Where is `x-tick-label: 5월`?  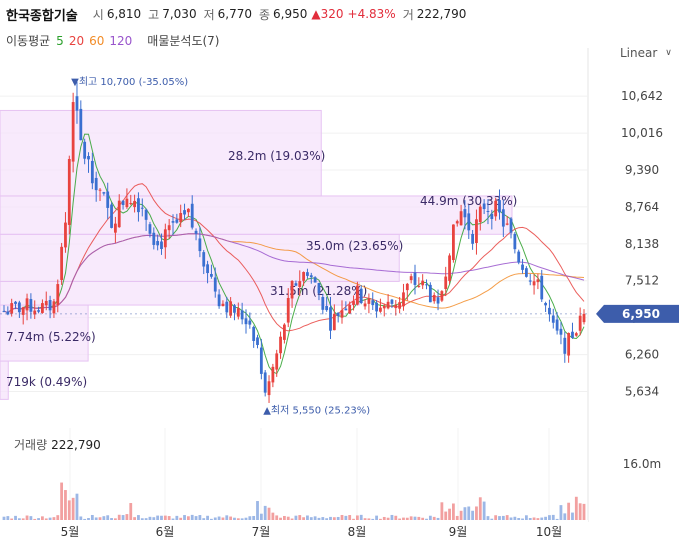
x-tick-label: 5월 is located at coordinates (70, 532).